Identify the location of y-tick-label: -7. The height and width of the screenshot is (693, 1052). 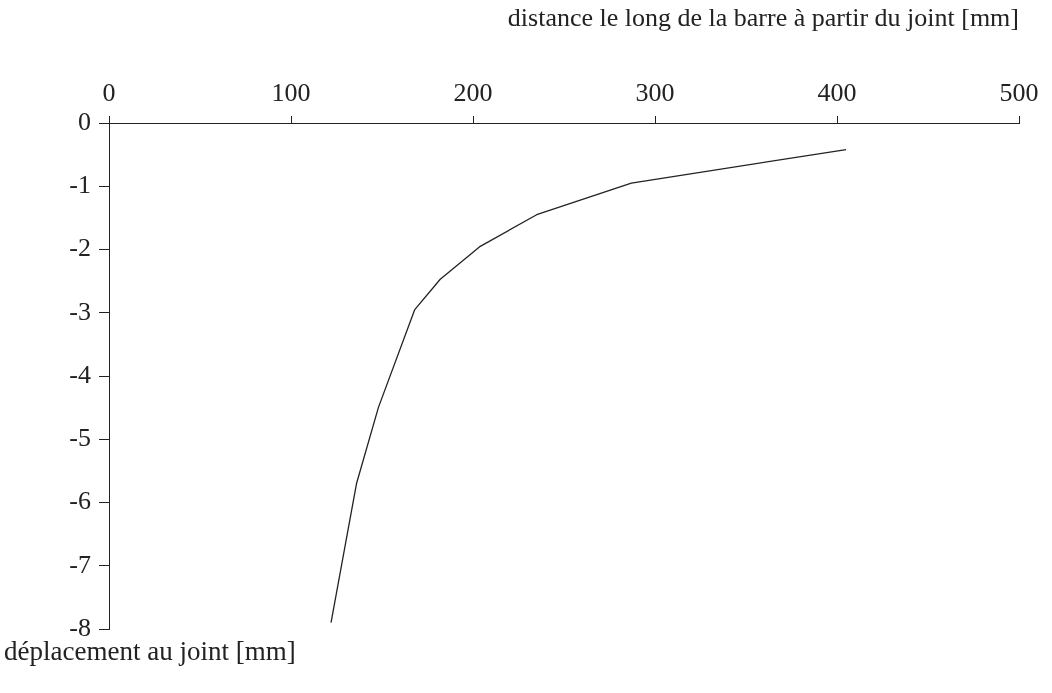
(80, 564).